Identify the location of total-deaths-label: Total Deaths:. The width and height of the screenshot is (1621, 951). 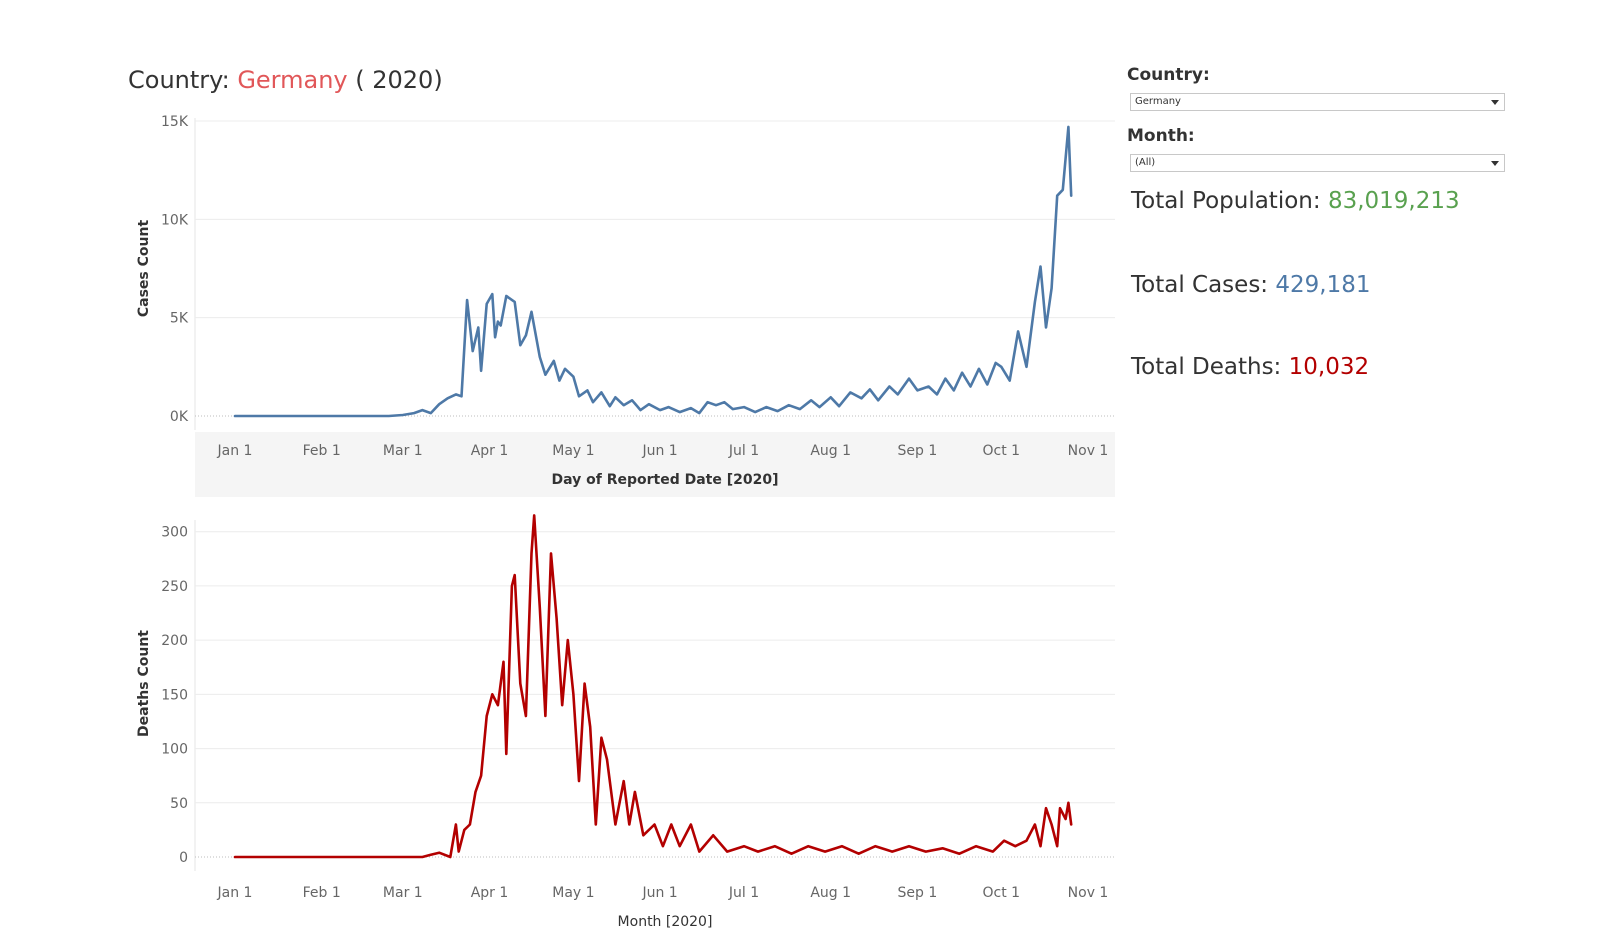
(1210, 367).